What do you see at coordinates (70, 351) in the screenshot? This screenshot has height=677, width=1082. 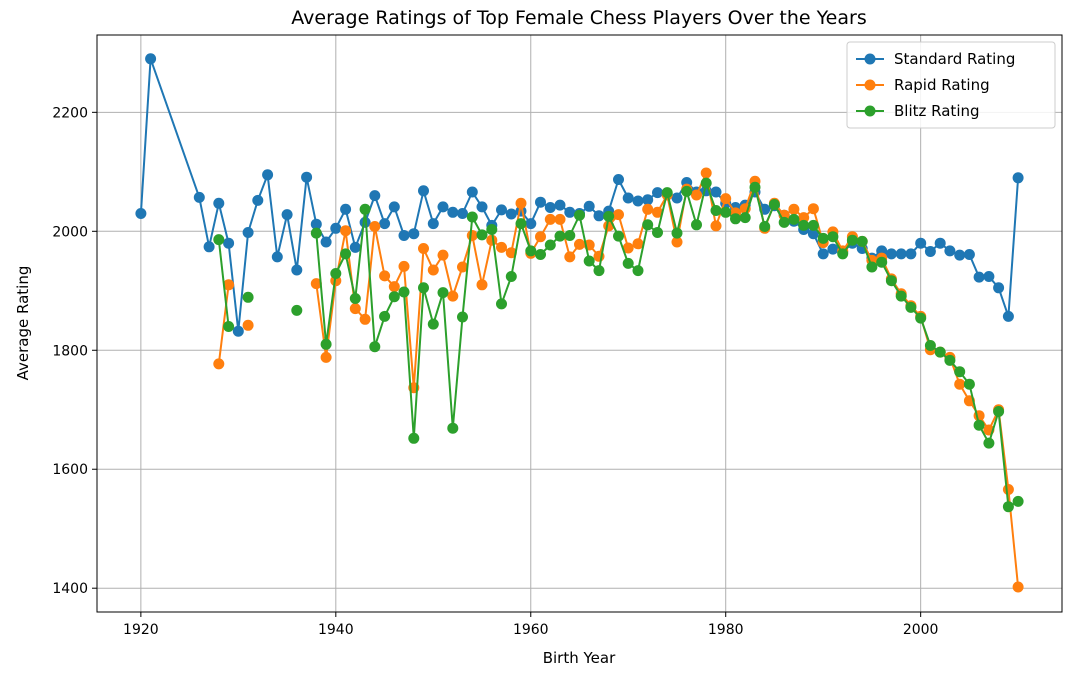 I see `y-tick-label: 1800` at bounding box center [70, 351].